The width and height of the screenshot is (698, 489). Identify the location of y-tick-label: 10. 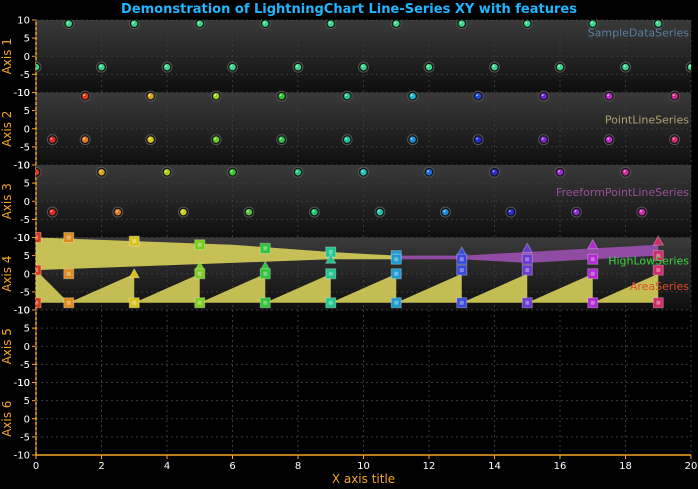
(23, 93).